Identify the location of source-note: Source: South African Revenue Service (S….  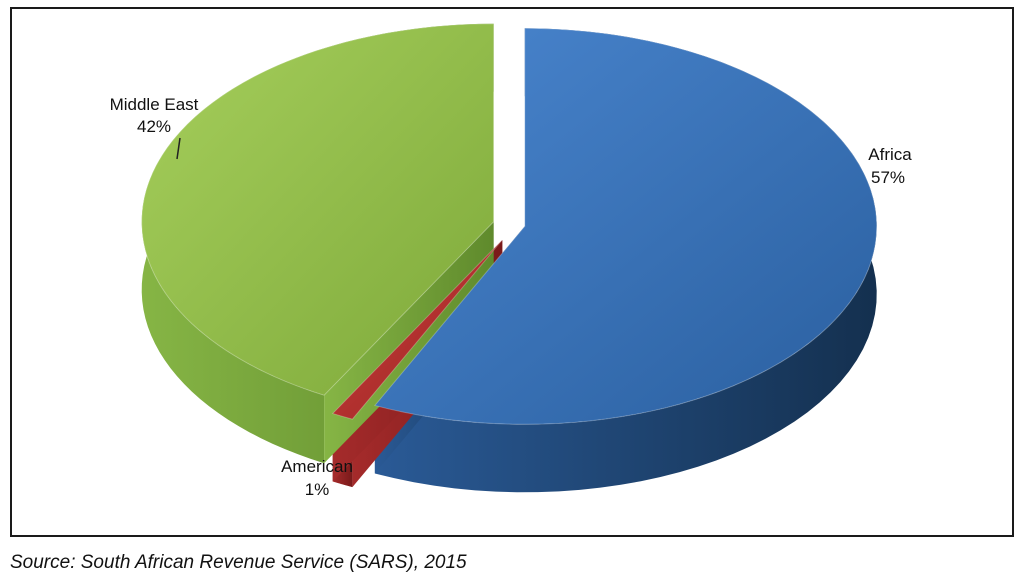
(238, 562).